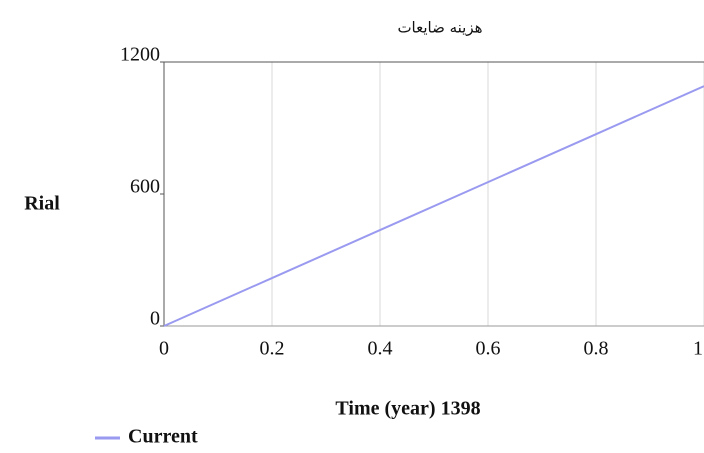 This screenshot has width=704, height=453. I want to click on x-tick-label: 0, so click(164, 349).